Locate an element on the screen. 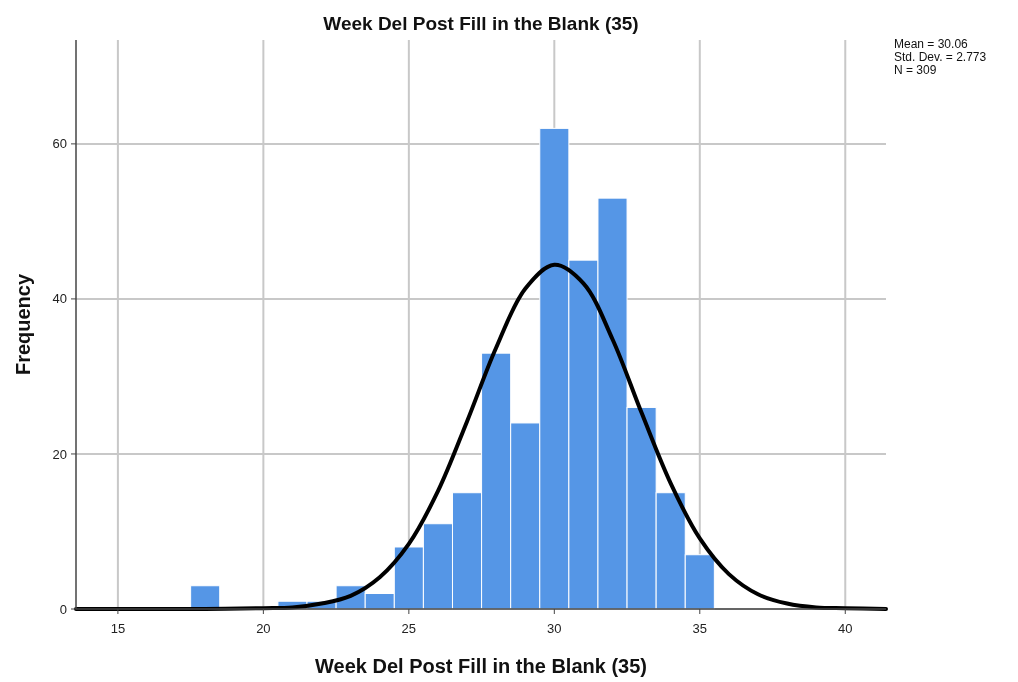 This screenshot has height=682, width=1018. y-tick-label: 0 is located at coordinates (63, 609).